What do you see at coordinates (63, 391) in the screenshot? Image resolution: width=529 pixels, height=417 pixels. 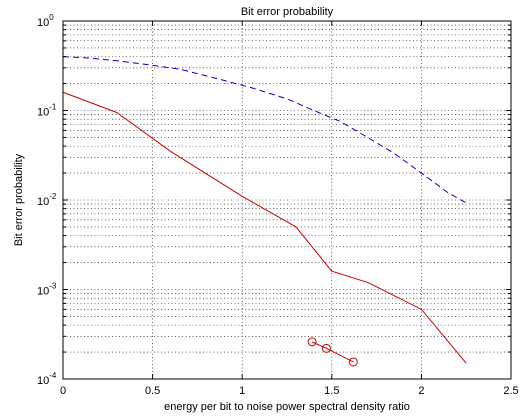 I see `x-tick-label: 0` at bounding box center [63, 391].